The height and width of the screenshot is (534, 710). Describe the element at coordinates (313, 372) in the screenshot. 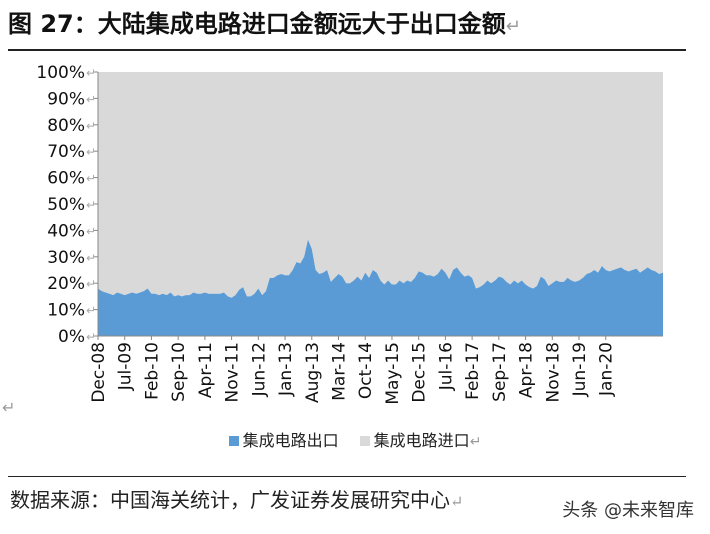

I see `x-tick-label: Aug-13` at that location.